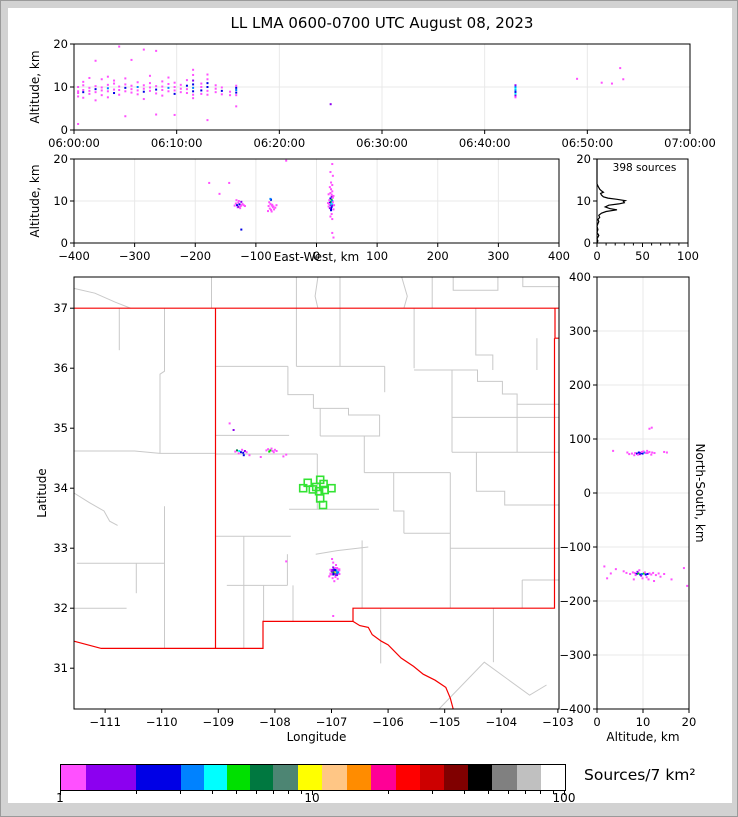 This screenshot has width=738, height=817. I want to click on colorbar-tick-10: 10, so click(312, 798).